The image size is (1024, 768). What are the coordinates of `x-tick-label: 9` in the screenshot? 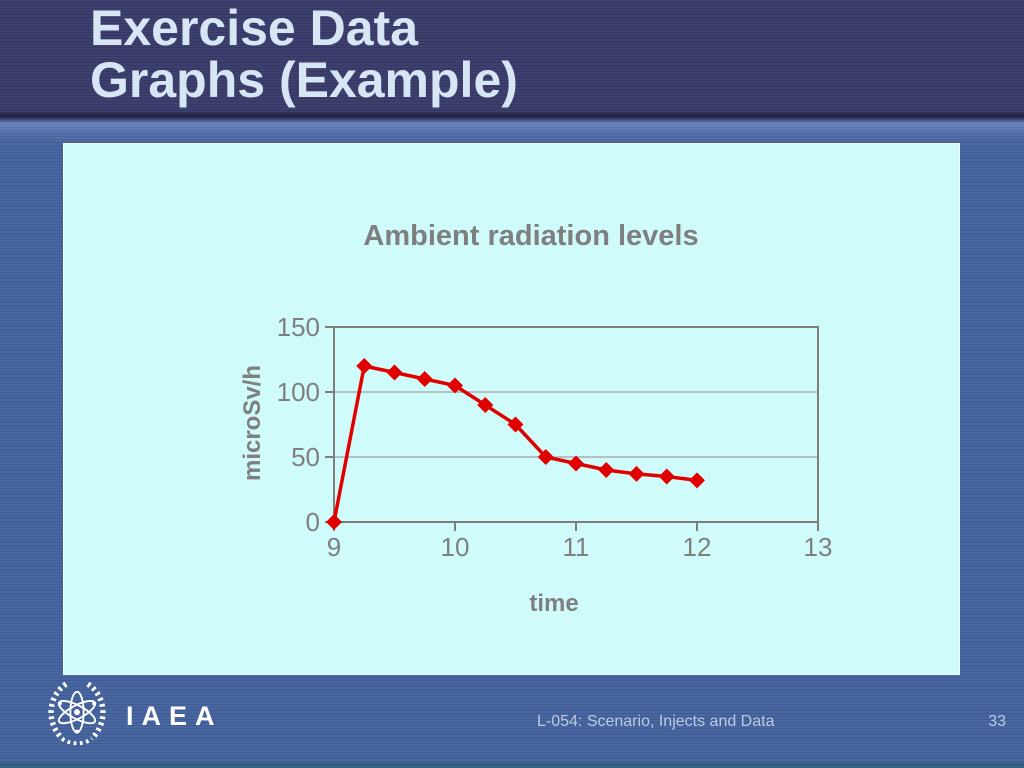 It's located at (334, 547).